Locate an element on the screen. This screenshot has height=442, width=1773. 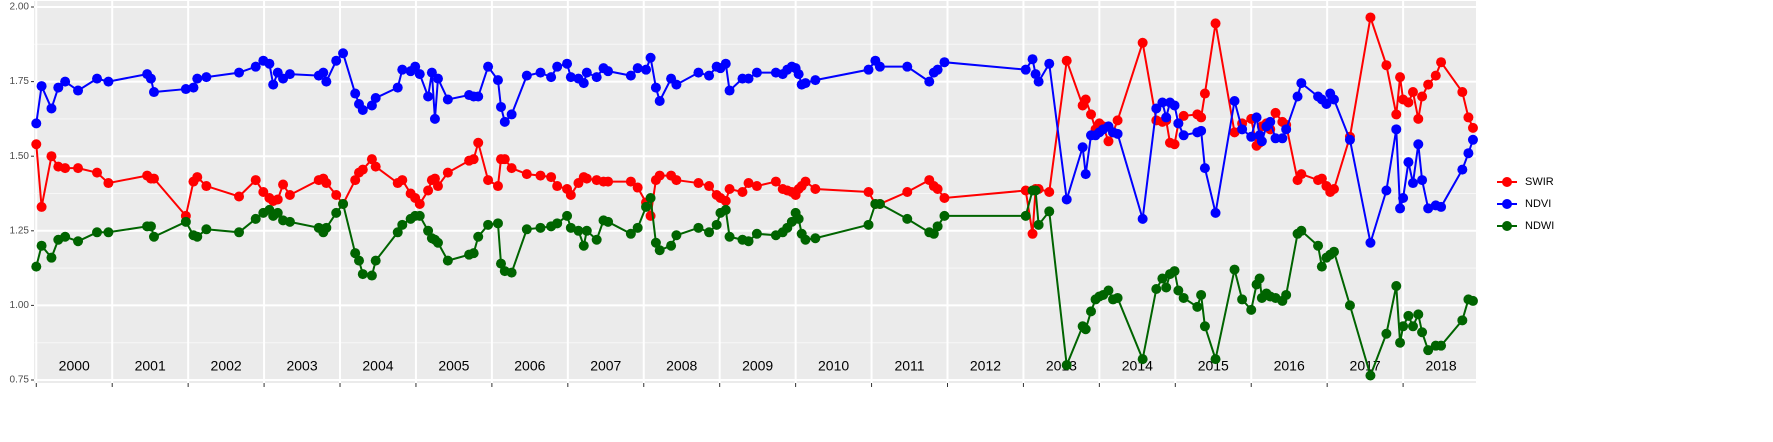
year-label: 2012 is located at coordinates (985, 366).